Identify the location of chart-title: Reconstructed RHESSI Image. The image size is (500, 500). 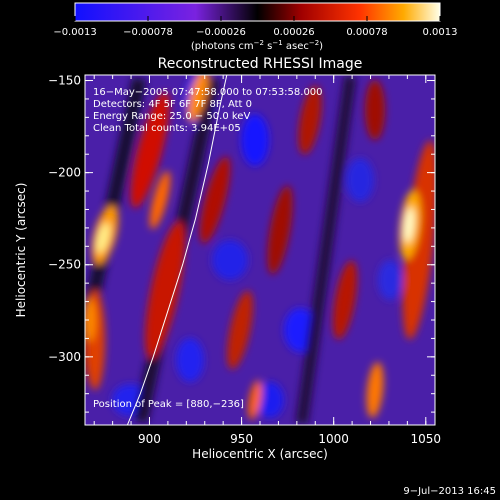
(260, 64).